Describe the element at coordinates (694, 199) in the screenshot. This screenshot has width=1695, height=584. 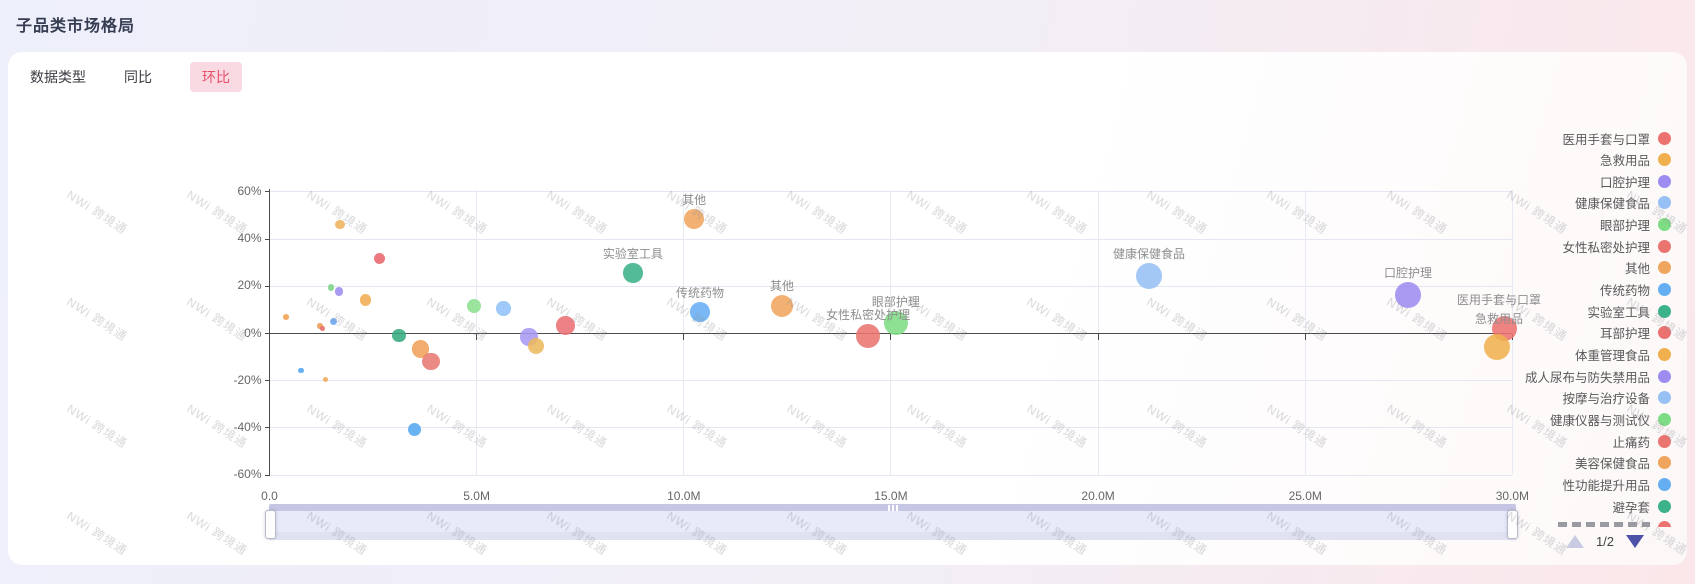
I see `bubble-label: 其他` at that location.